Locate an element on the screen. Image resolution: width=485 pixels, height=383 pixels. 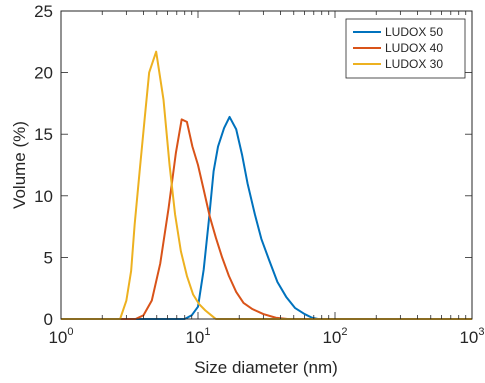
legend-label-ludox-40: LUDOX 40 is located at coordinates (414, 48).